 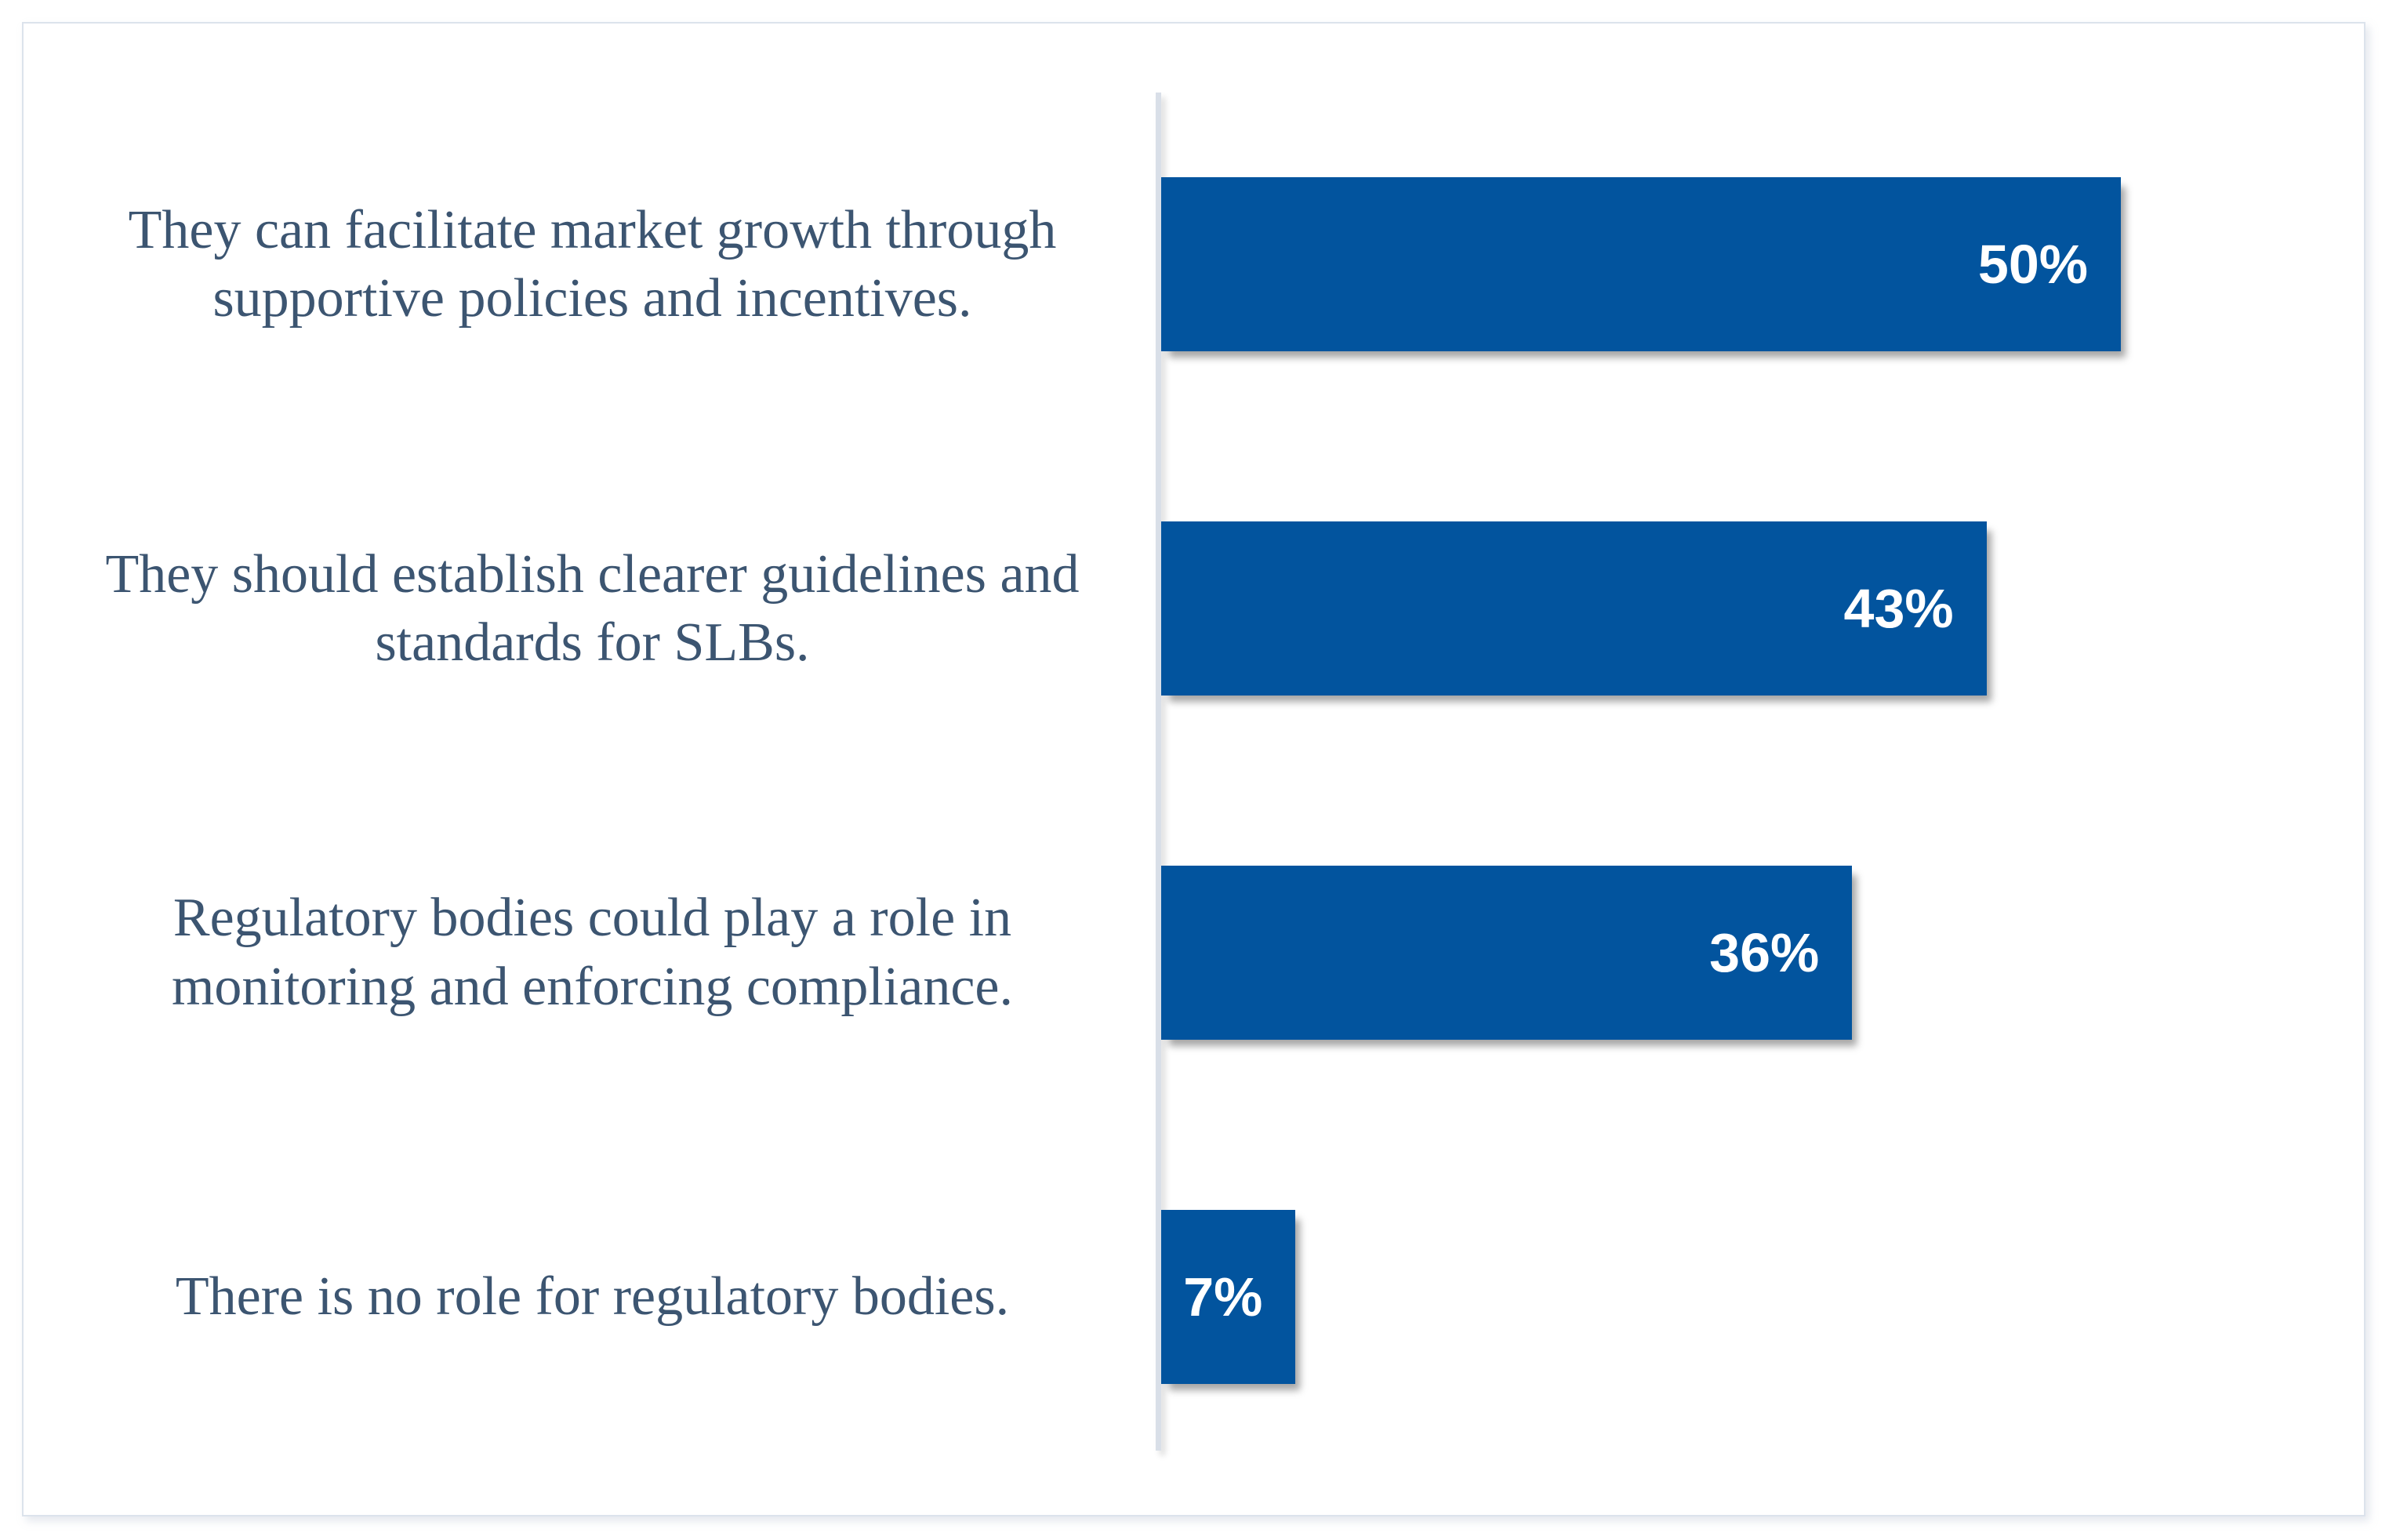 What do you see at coordinates (1898, 609) in the screenshot?
I see `bar-value-label: 43%` at bounding box center [1898, 609].